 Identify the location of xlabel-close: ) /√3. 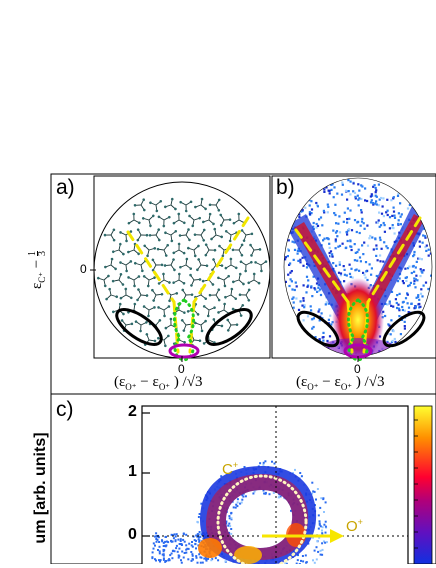
(368, 382).